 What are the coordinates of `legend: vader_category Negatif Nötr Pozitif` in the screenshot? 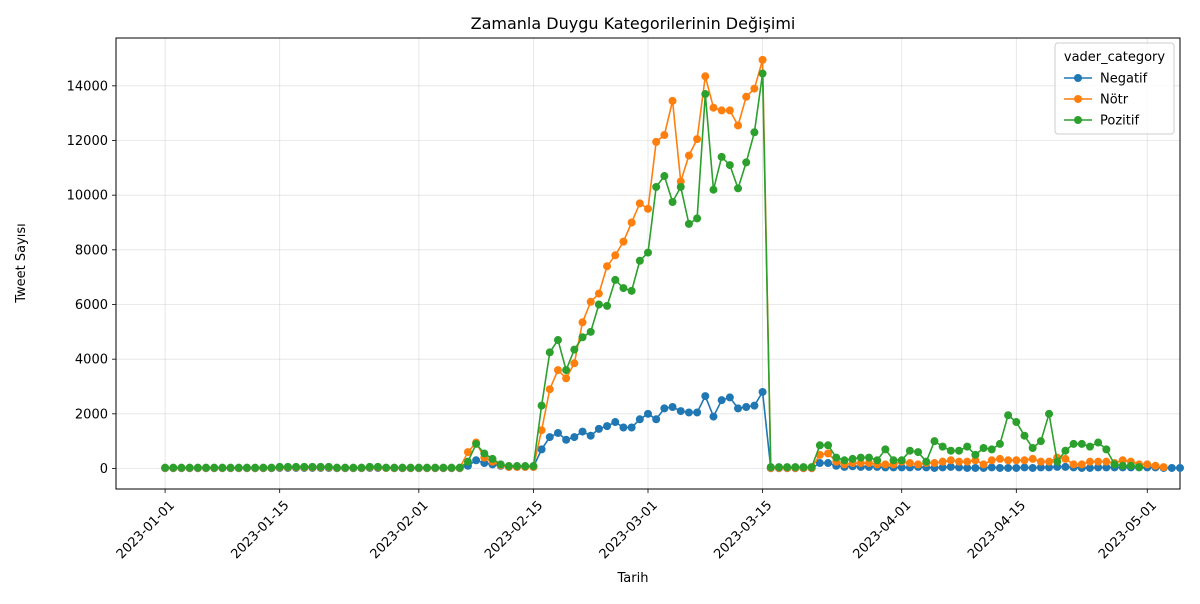 It's located at (1114, 88).